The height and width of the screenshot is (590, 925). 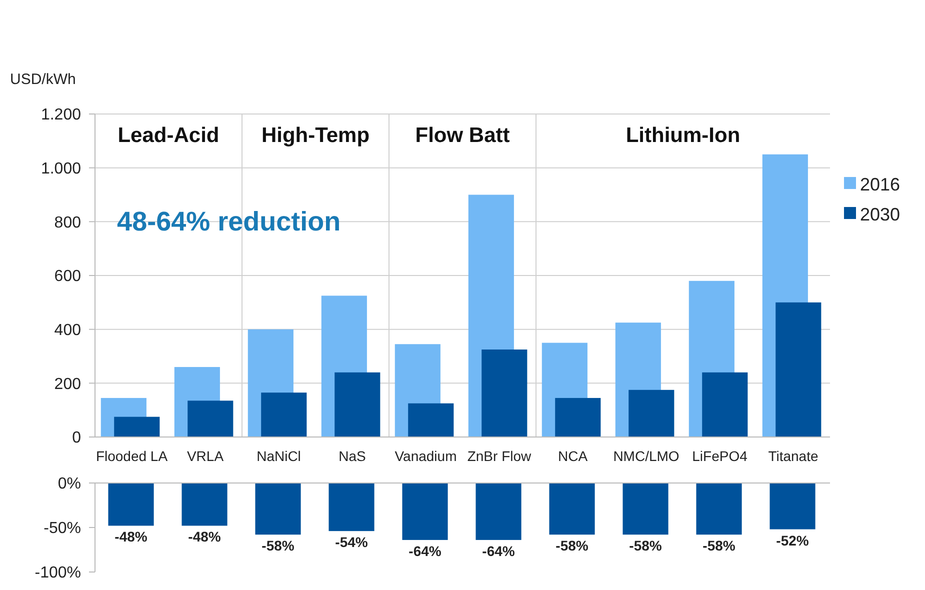 What do you see at coordinates (68, 330) in the screenshot?
I see `y-tick-label: 400` at bounding box center [68, 330].